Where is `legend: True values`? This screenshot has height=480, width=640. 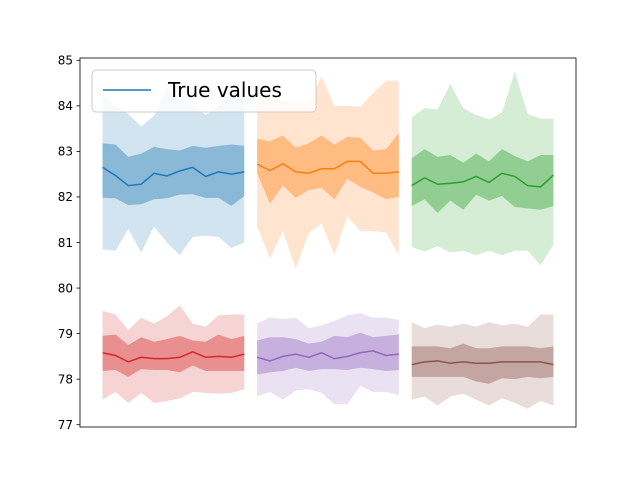
legend: True values is located at coordinates (204, 91).